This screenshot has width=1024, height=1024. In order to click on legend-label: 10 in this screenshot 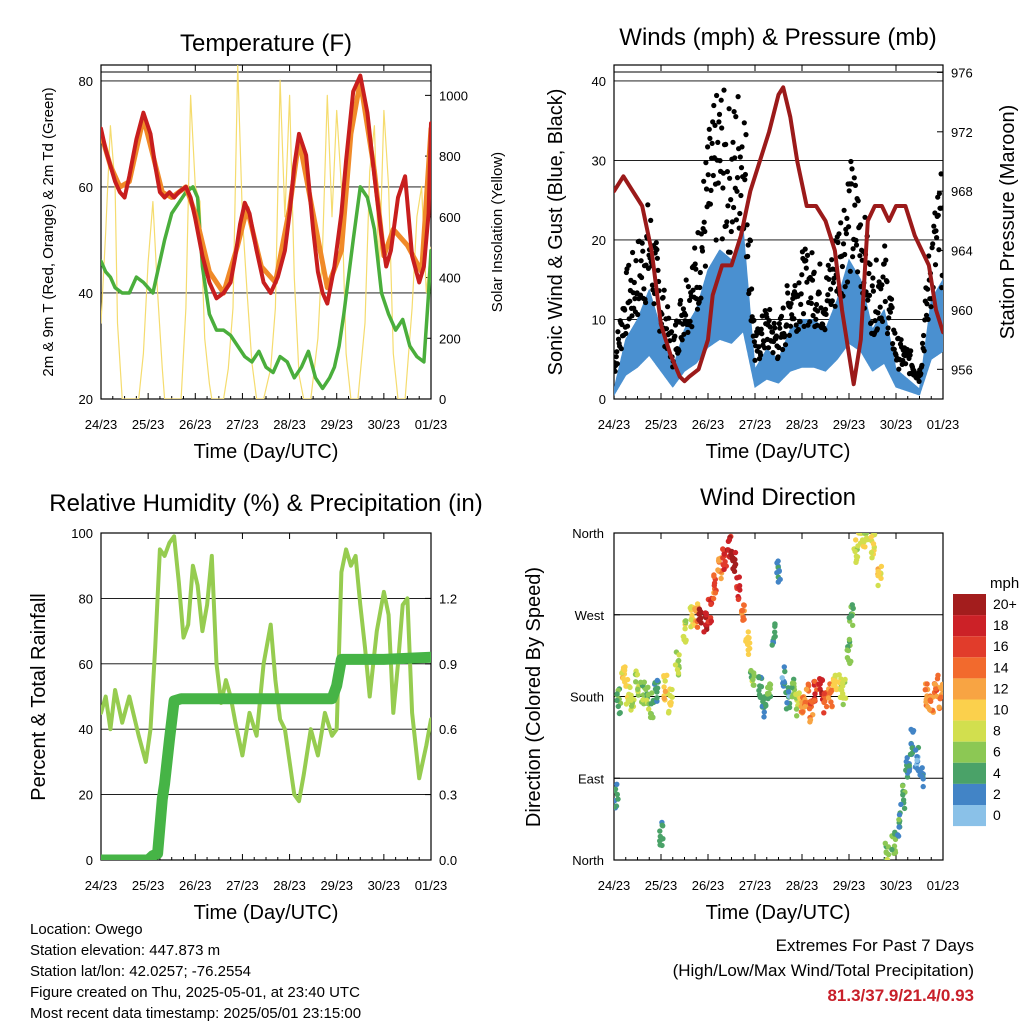, I will do `click(1001, 710)`.